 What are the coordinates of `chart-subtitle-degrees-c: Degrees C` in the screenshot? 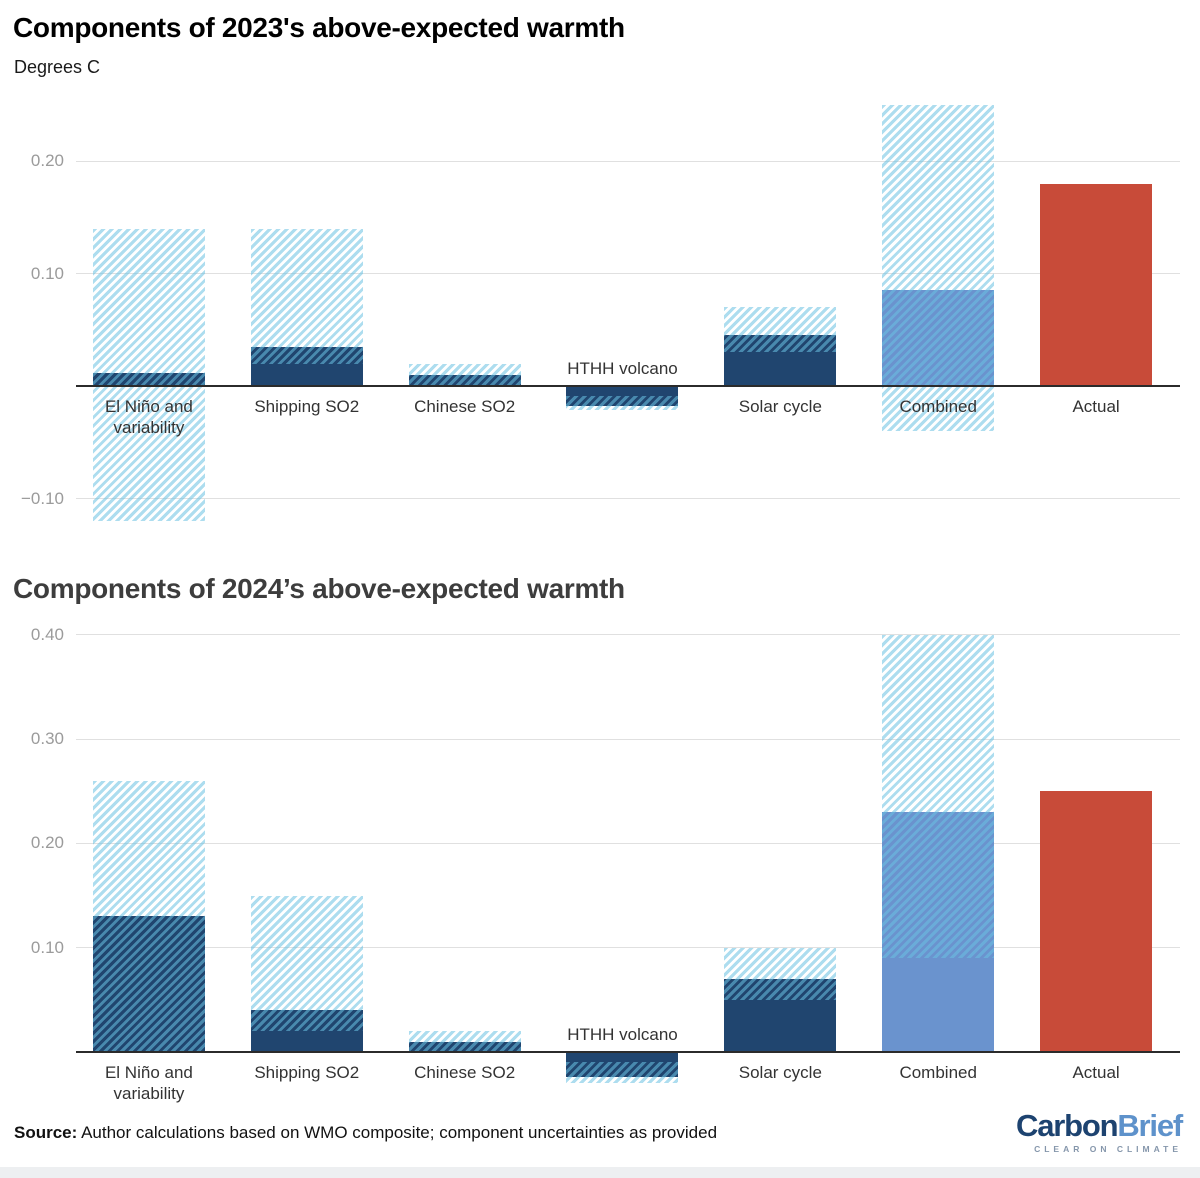 It's located at (57, 67).